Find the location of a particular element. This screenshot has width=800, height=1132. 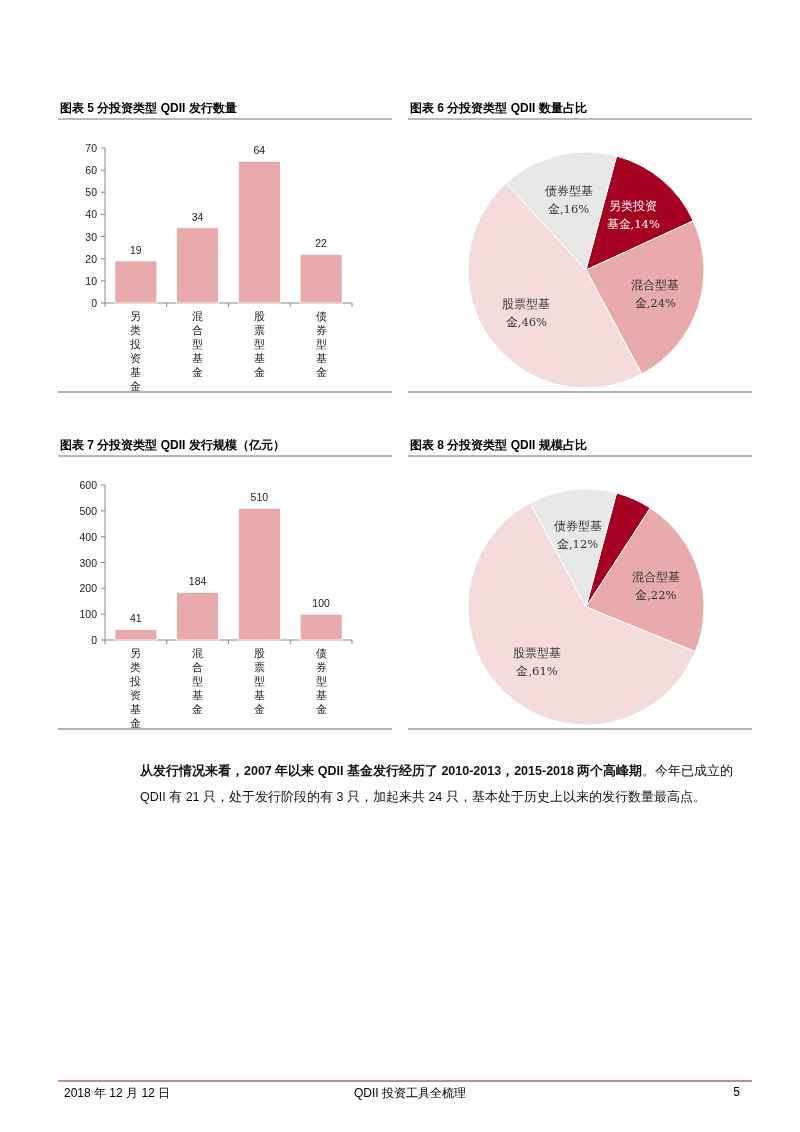

y-tick-label: 50 is located at coordinates (91, 192).